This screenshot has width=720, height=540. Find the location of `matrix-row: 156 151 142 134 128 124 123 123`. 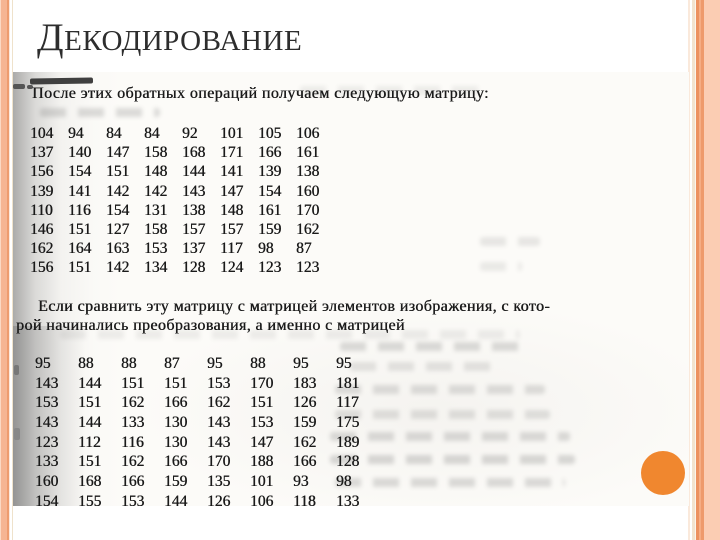

matrix-row: 156 151 142 134 128 124 123 123 is located at coordinates (182, 267).